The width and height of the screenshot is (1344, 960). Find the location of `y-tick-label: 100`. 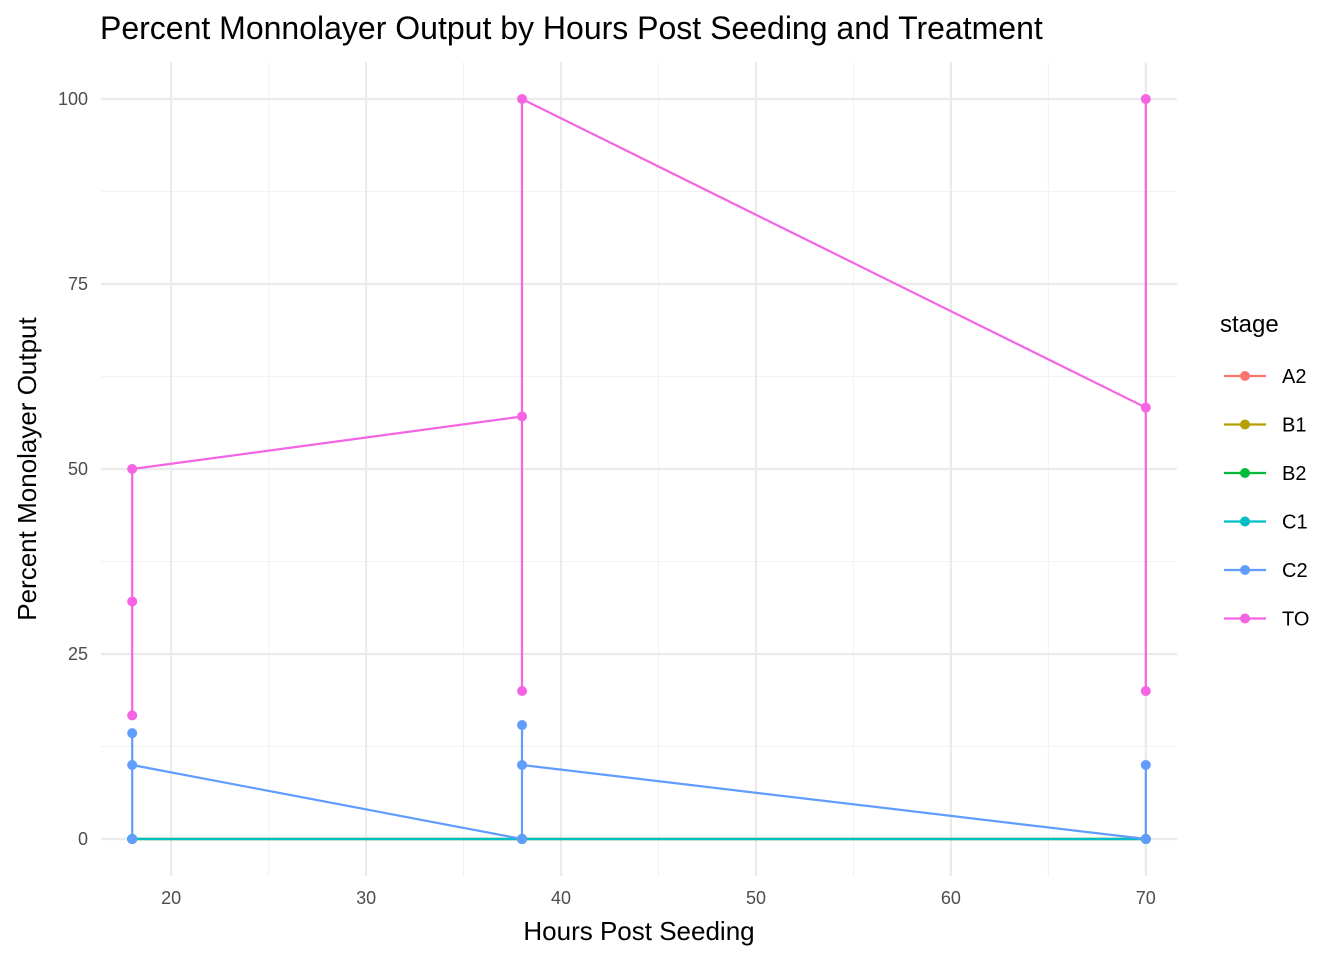

y-tick-label: 100 is located at coordinates (73, 99).